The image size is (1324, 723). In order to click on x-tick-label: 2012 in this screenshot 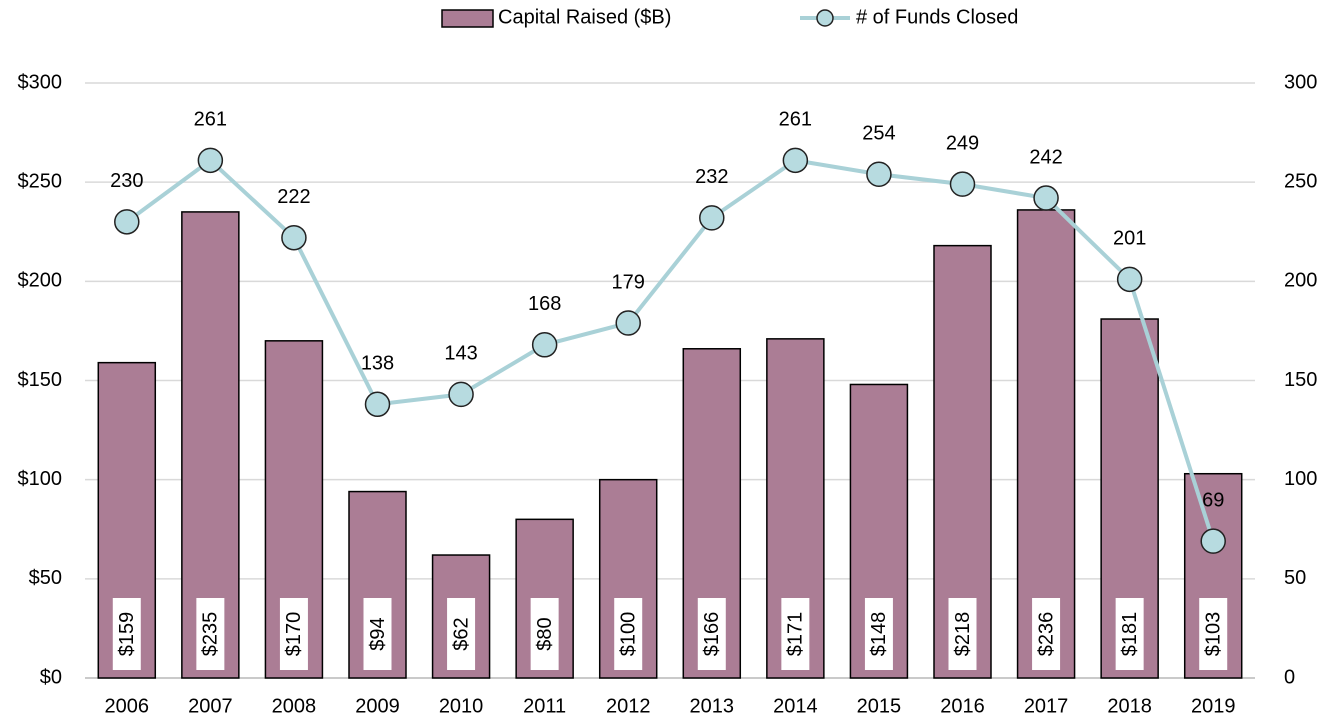, I will do `click(628, 706)`.